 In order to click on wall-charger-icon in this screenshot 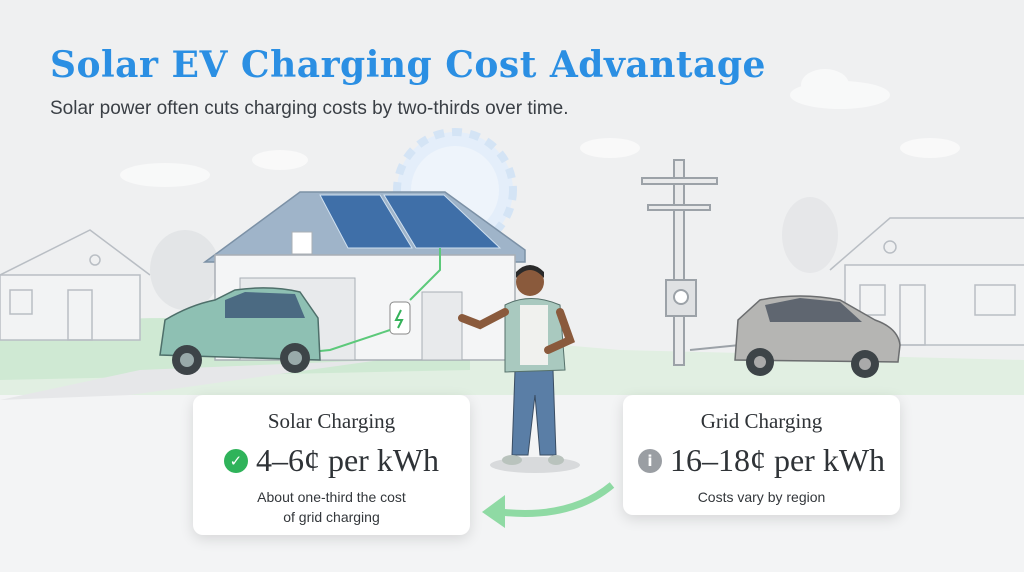, I will do `click(400, 318)`.